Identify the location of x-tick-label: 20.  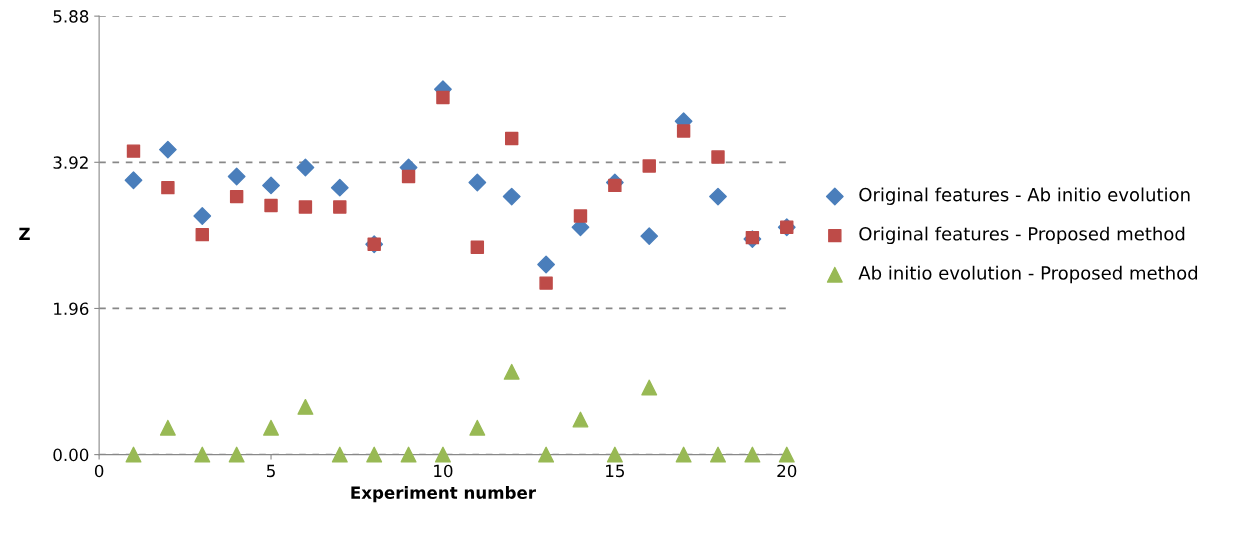
(787, 471).